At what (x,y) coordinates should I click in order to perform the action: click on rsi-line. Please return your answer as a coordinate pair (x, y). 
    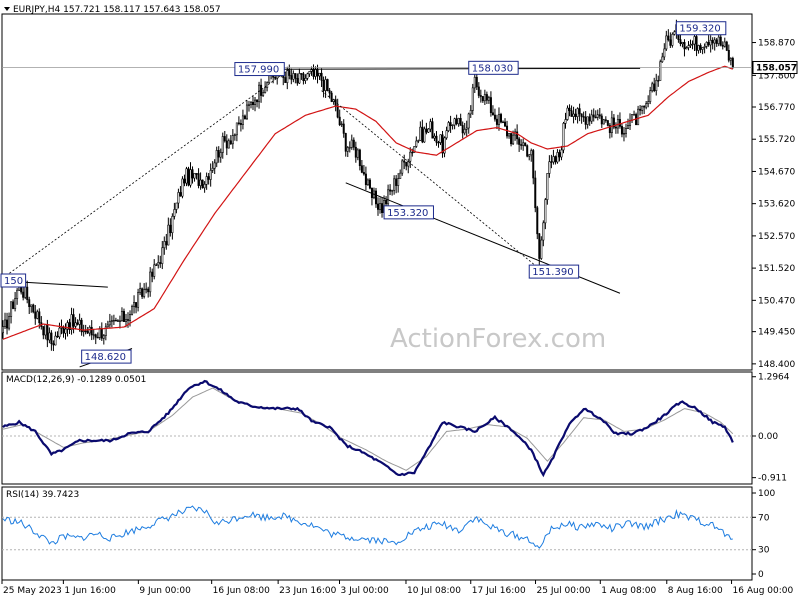
    Looking at the image, I should click on (367, 527).